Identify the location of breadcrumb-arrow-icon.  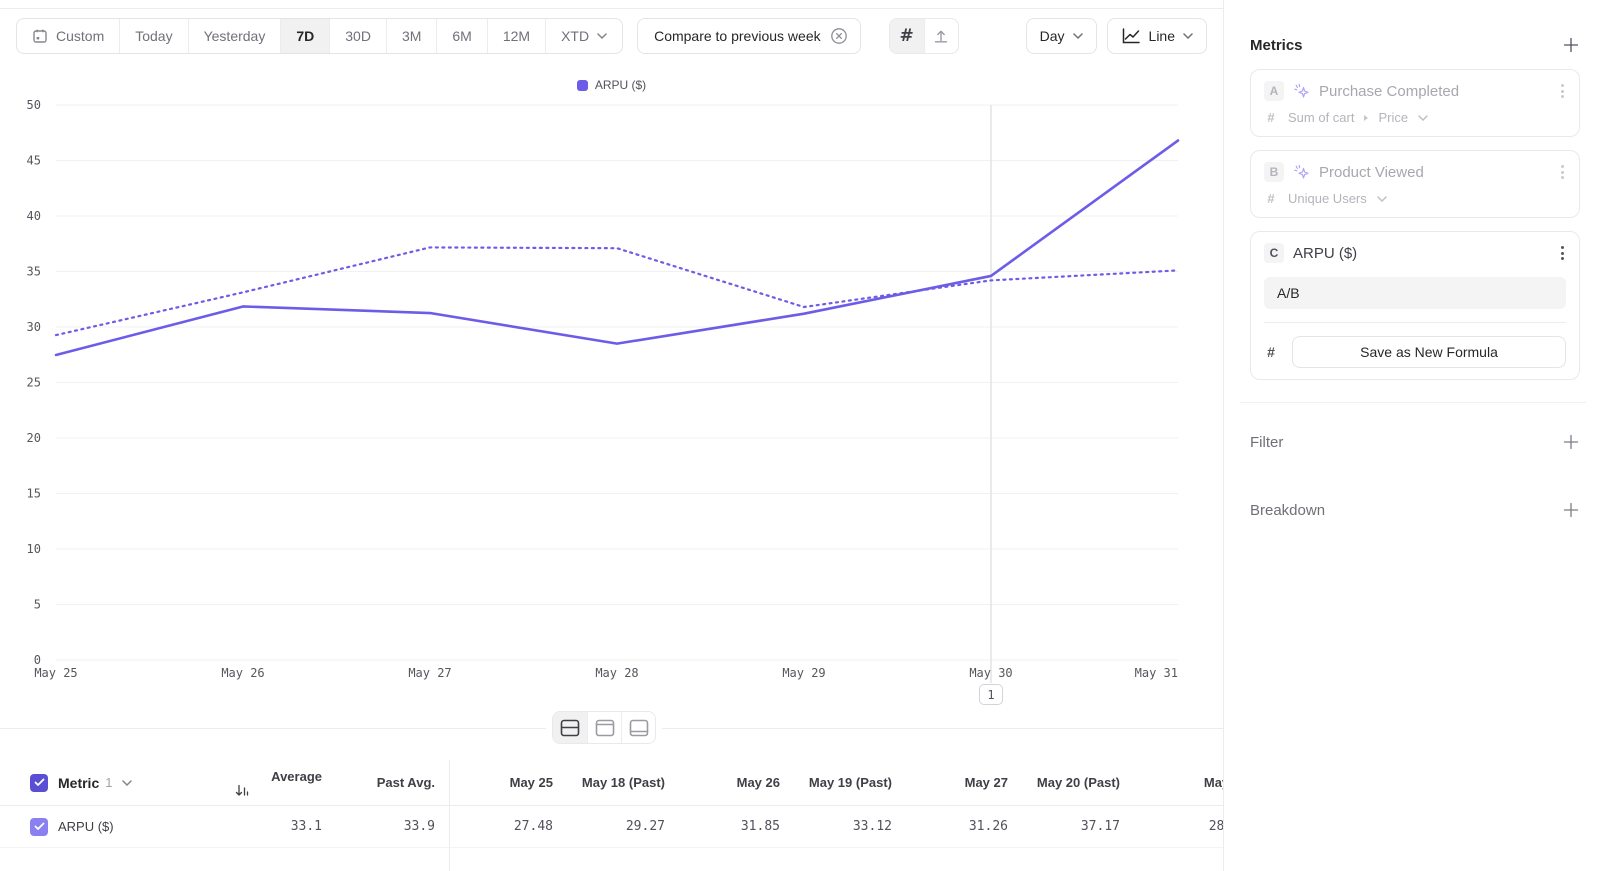
(1366, 117).